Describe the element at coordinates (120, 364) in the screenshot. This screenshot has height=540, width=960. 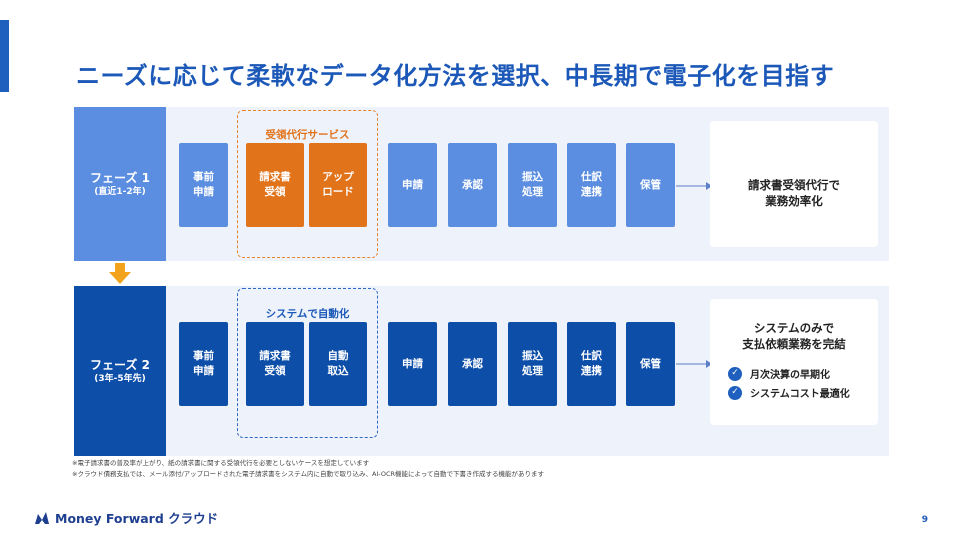
I see `phase2-name: フェーズ 2` at that location.